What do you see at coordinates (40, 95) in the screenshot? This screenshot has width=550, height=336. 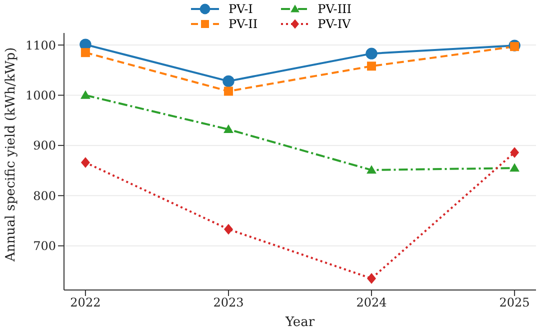 I see `y-tick-label: 1000` at bounding box center [40, 95].